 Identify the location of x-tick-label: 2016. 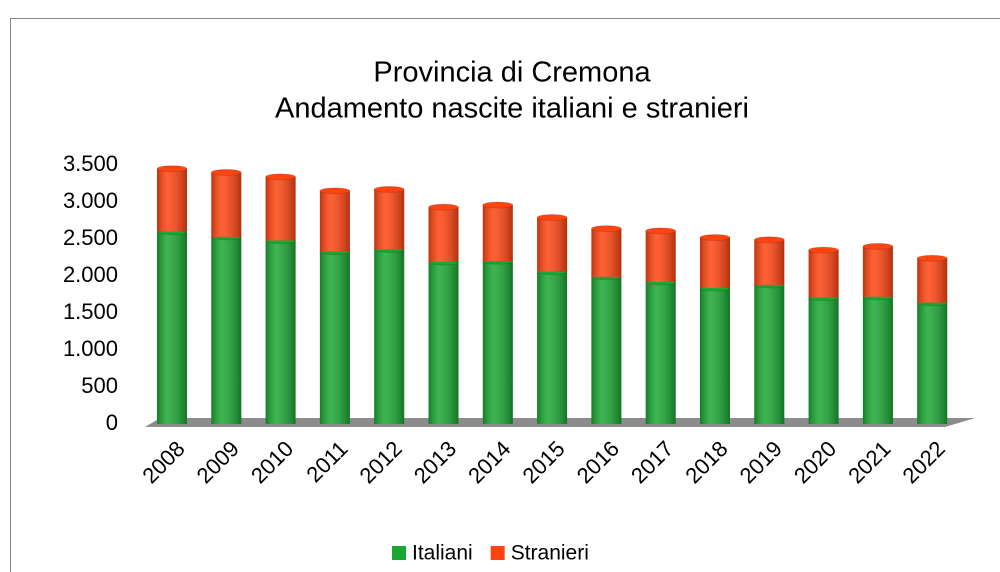
(598, 462).